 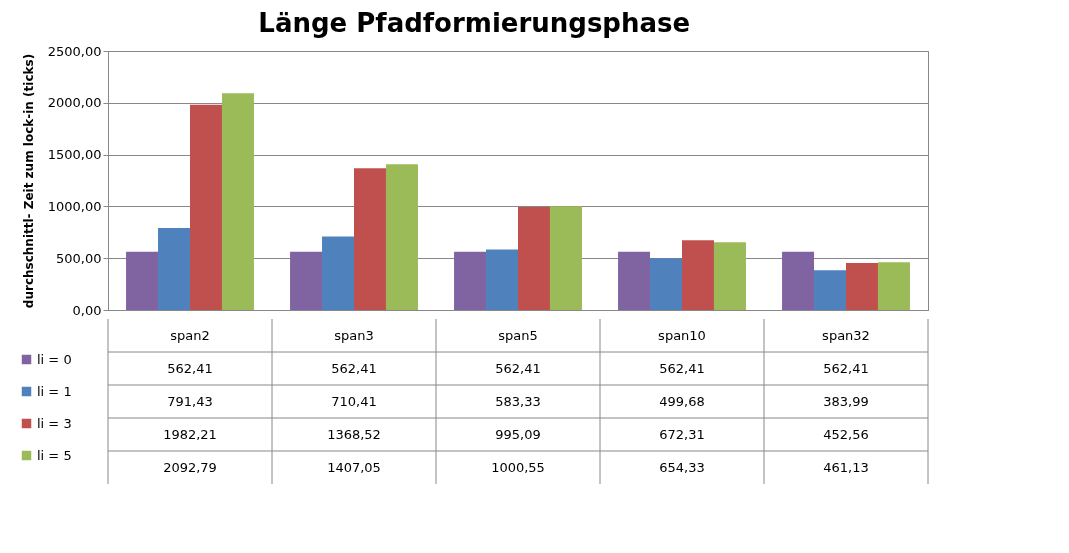 What do you see at coordinates (190, 434) in the screenshot?
I see `data-label: 1982,21` at bounding box center [190, 434].